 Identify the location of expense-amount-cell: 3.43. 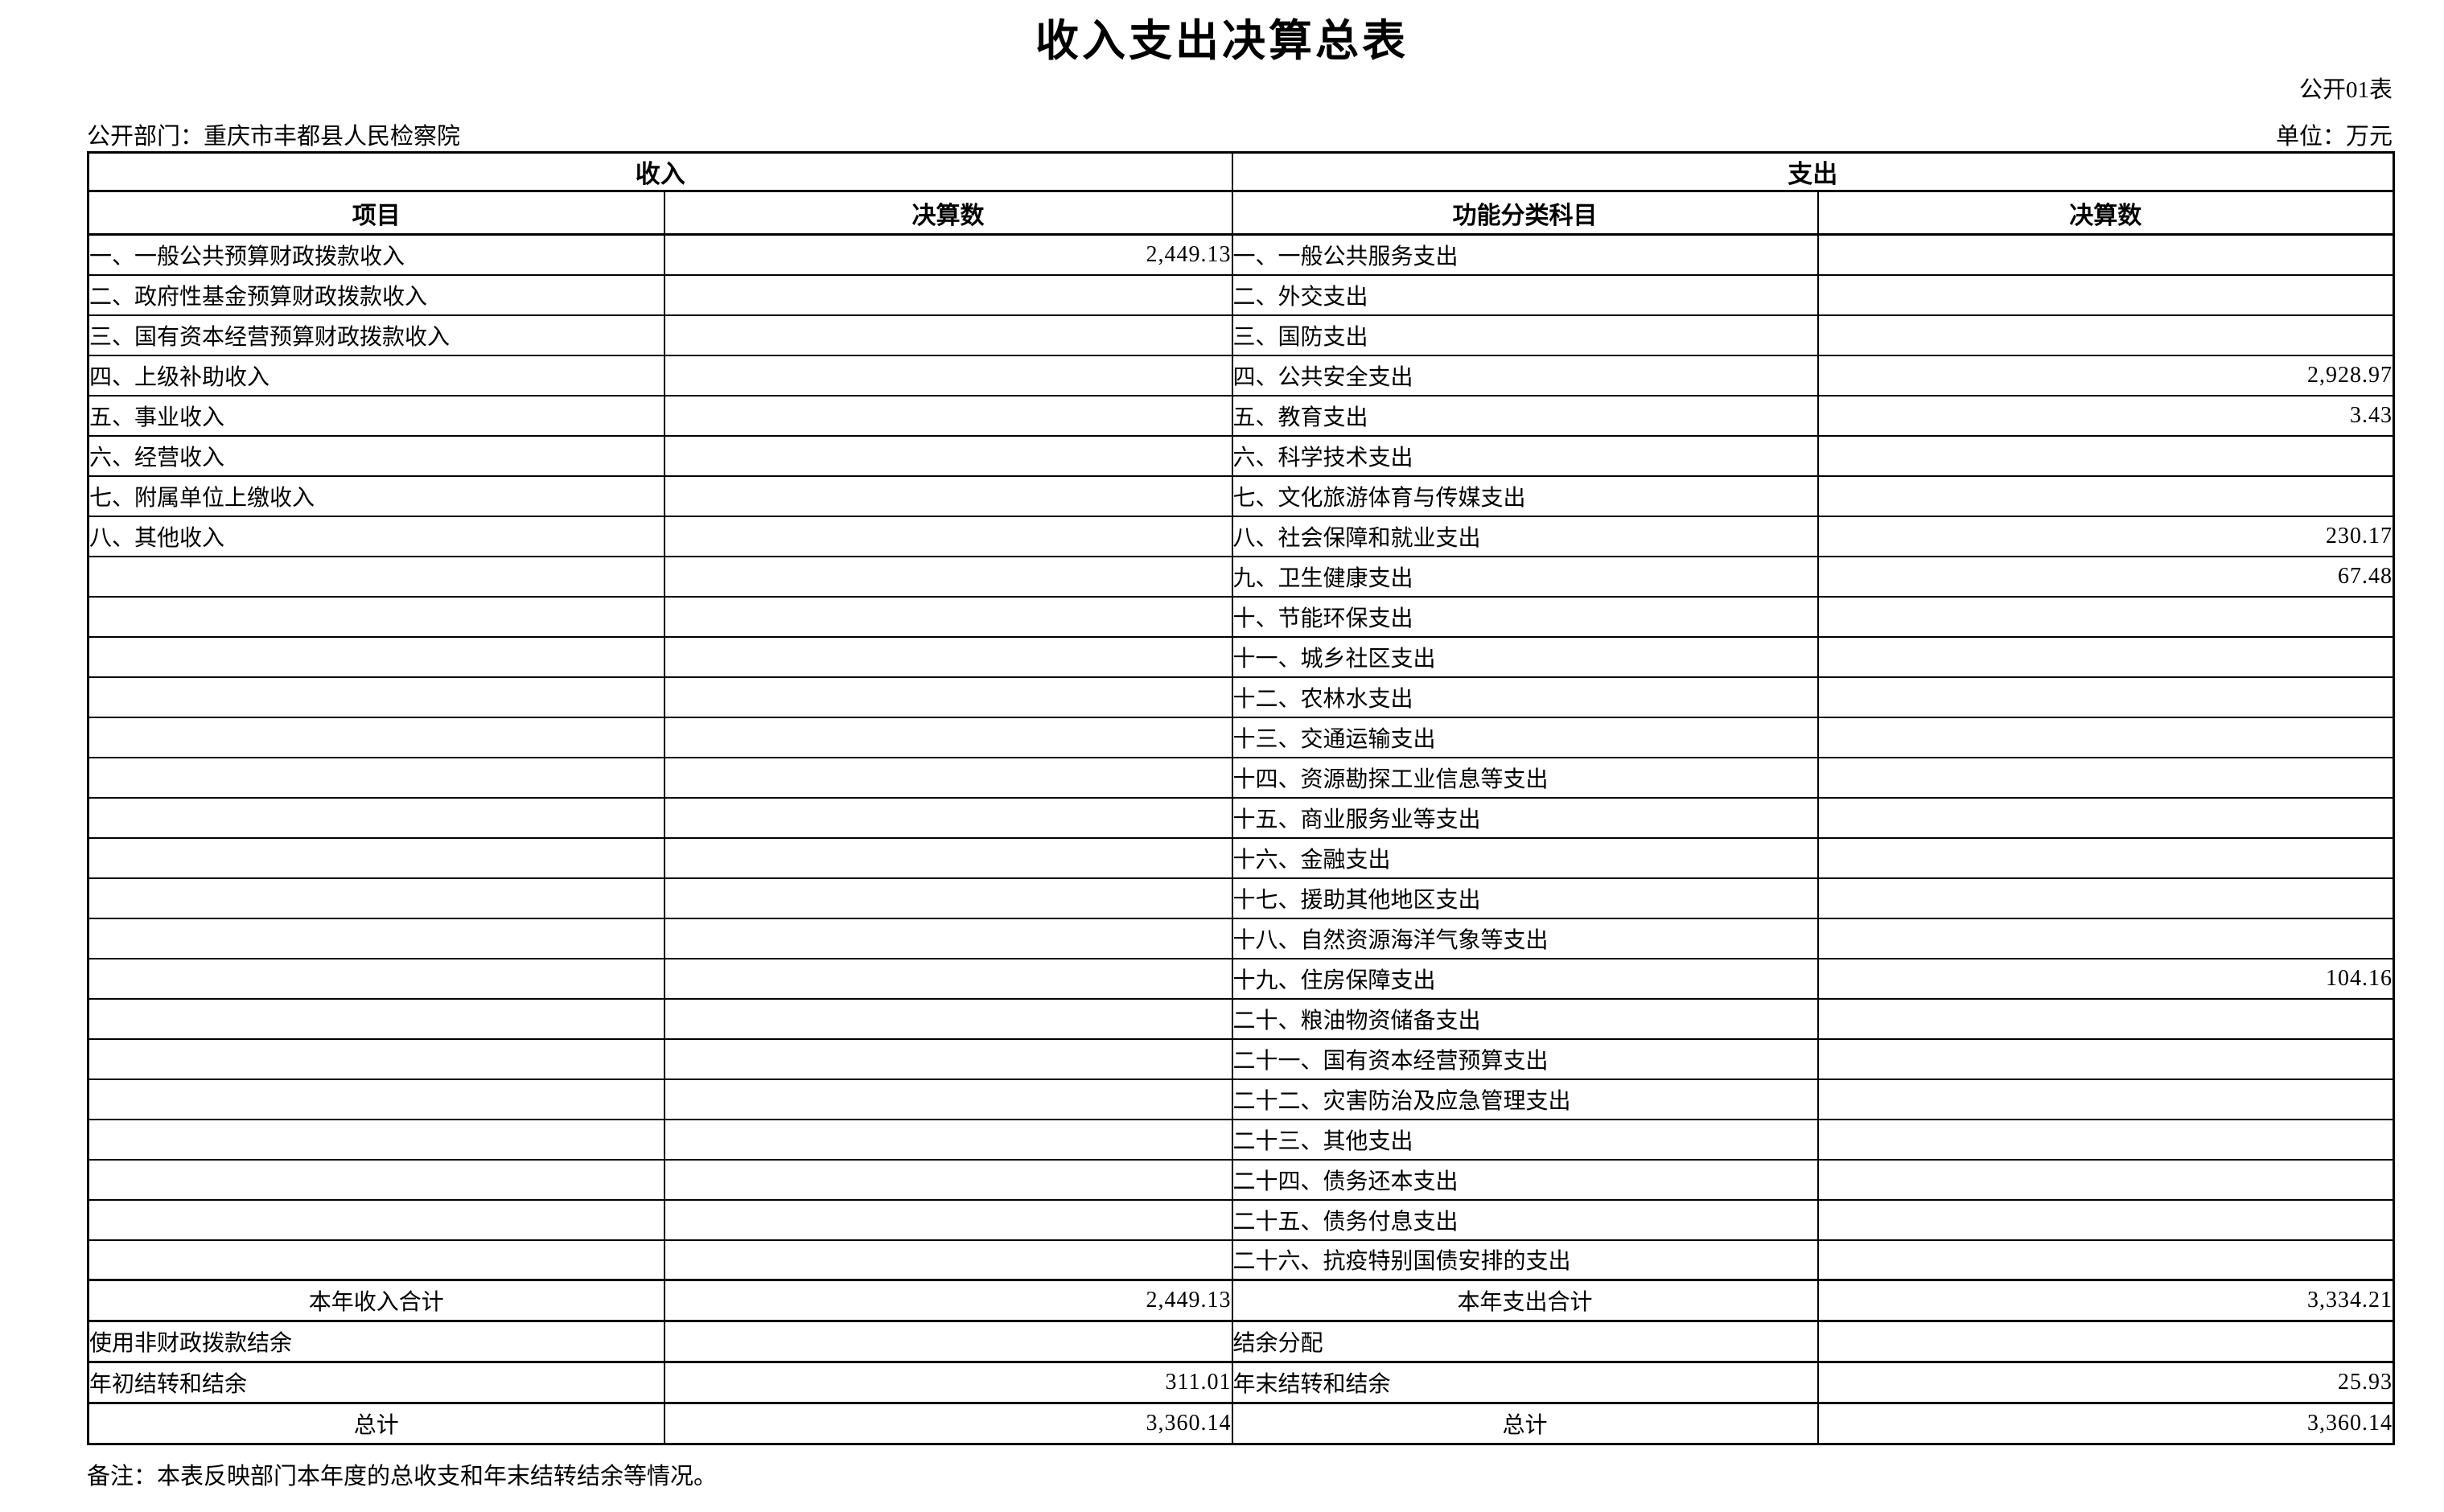
(2106, 416).